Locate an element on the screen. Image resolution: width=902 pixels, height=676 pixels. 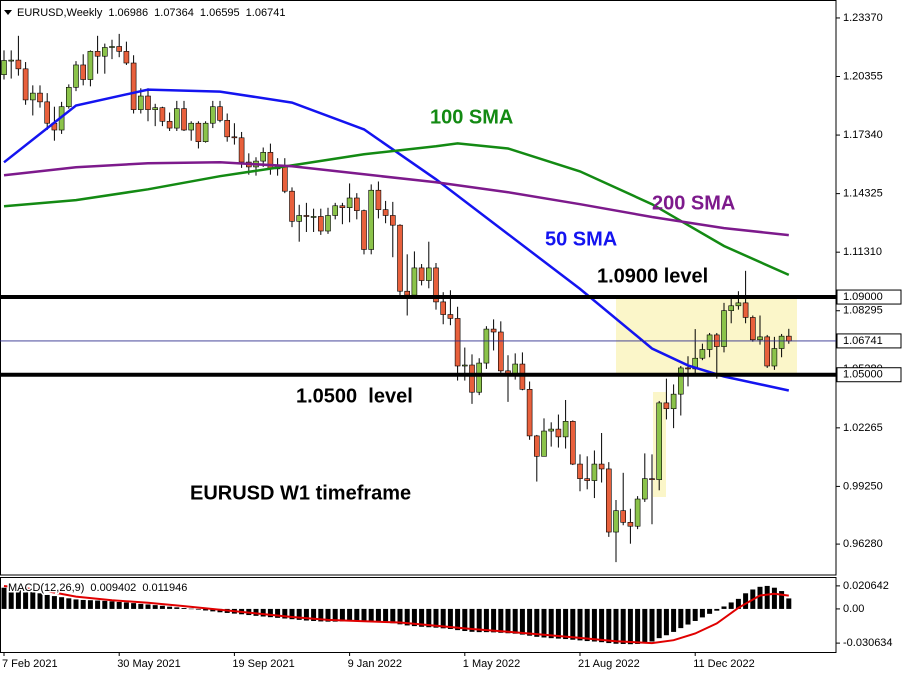
symbol: EURUSD,Weekly is located at coordinates (60, 13).